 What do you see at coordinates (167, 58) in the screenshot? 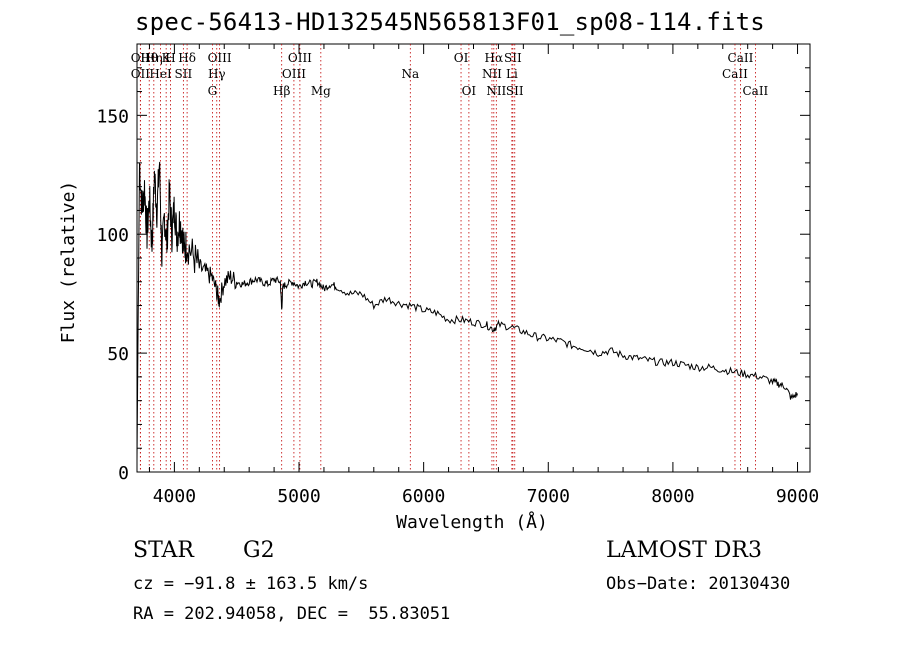
I see `line-label: K` at bounding box center [167, 58].